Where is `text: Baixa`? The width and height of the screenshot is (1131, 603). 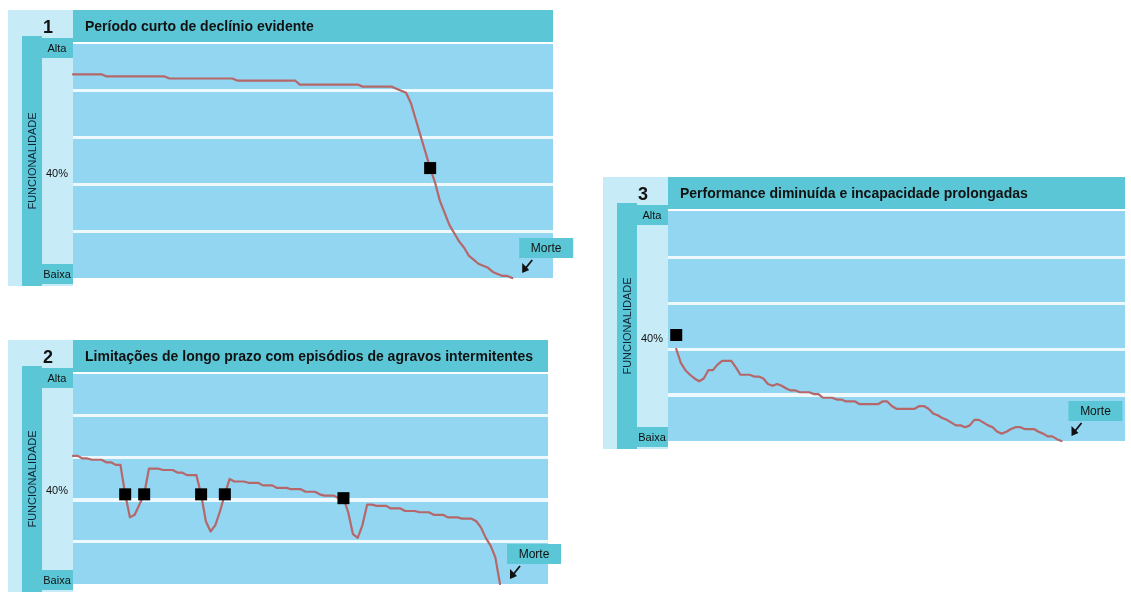 text: Baixa is located at coordinates (652, 437).